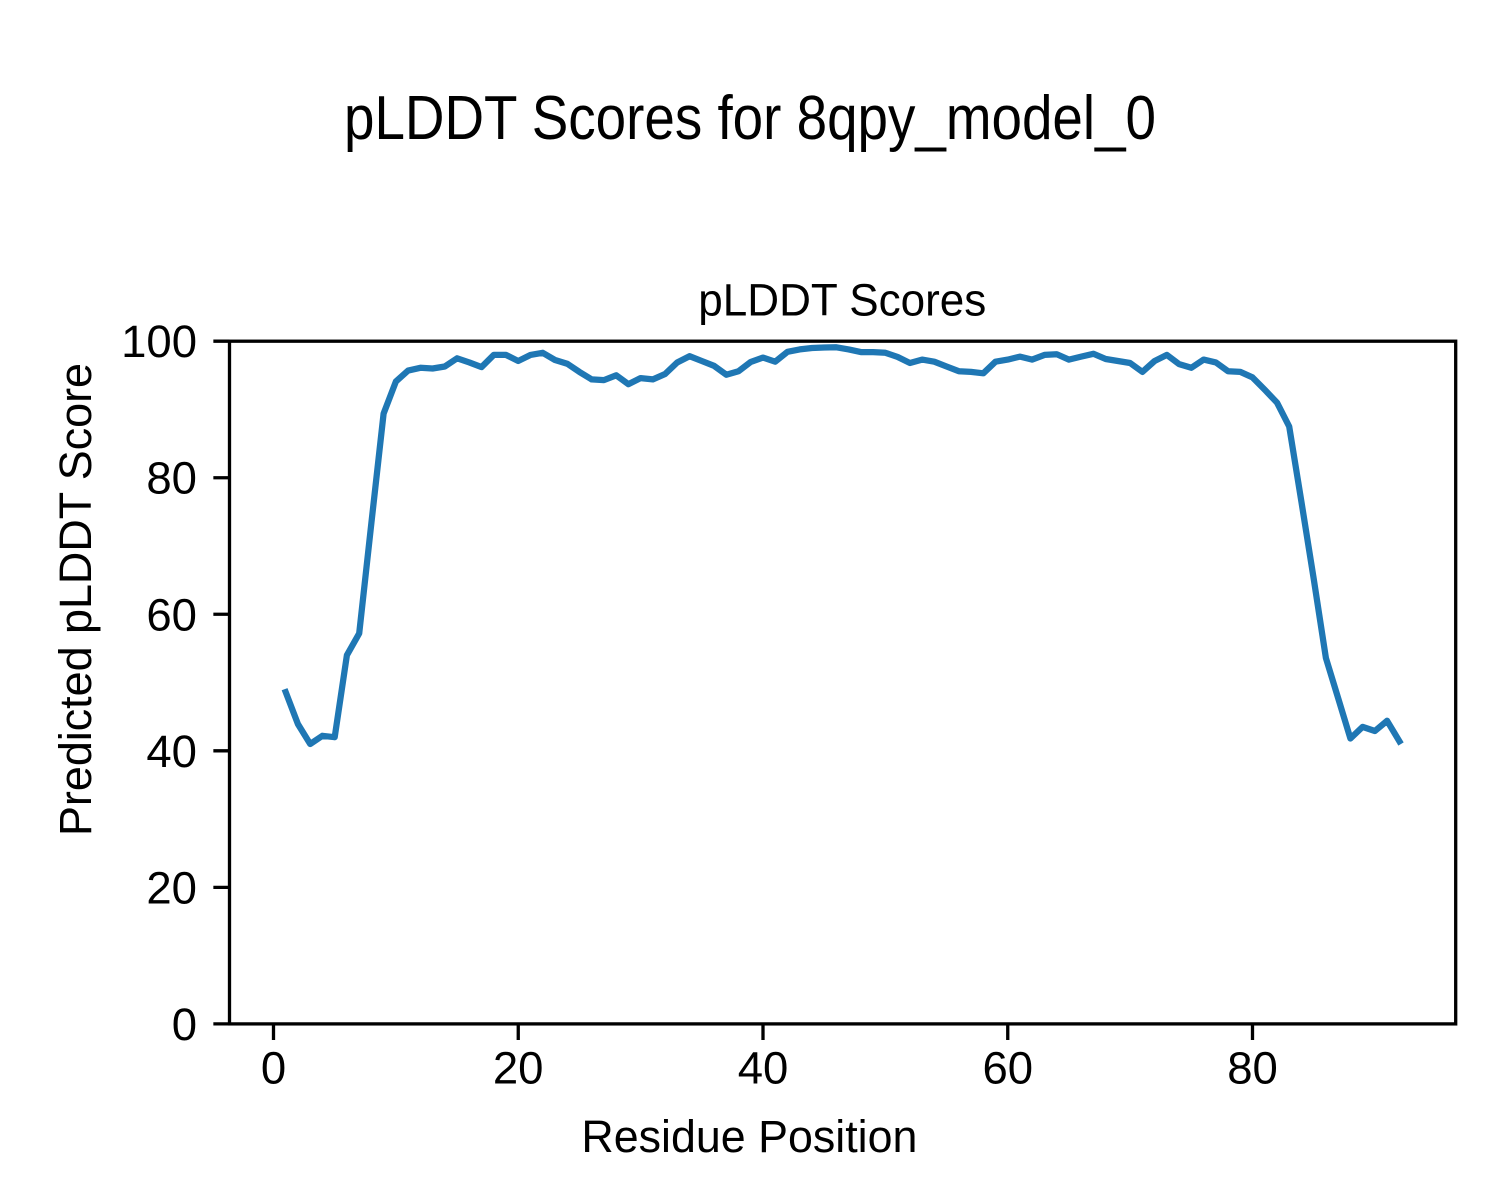  I want to click on svg-text: pLDDT Scores for 8qpy_model_0, so click(750, 118).